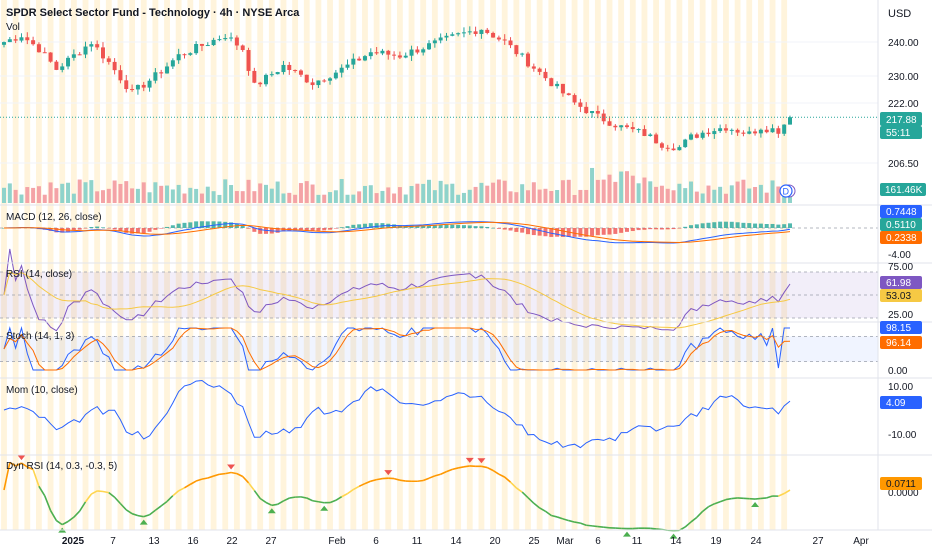 The height and width of the screenshot is (555, 932). Describe the element at coordinates (901, 238) in the screenshot. I see `signal-badge: 0.2338` at that location.